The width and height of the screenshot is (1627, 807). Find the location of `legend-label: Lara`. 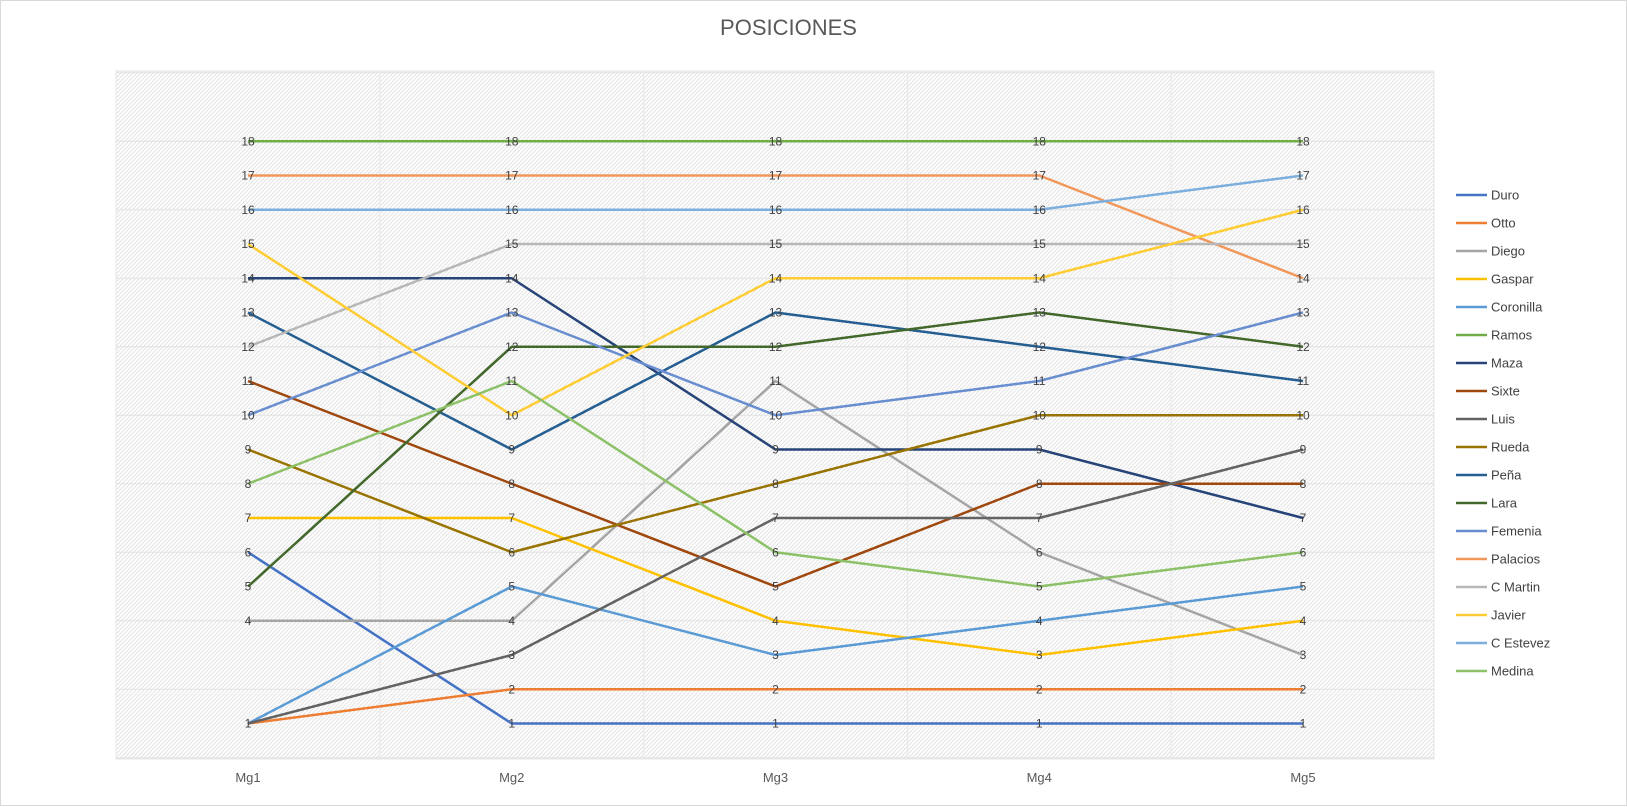

legend-label: Lara is located at coordinates (1504, 503).